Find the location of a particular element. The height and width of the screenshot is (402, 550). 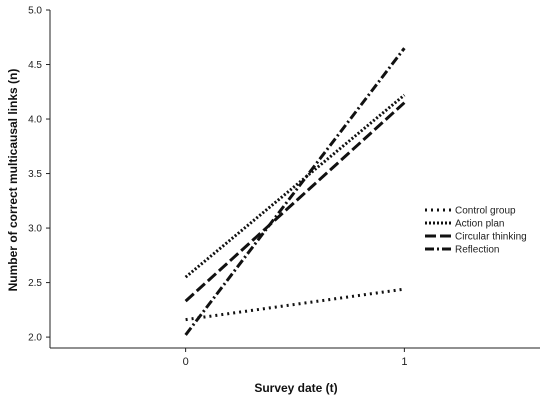

x-axis-title: Survey date (t) is located at coordinates (295, 388).